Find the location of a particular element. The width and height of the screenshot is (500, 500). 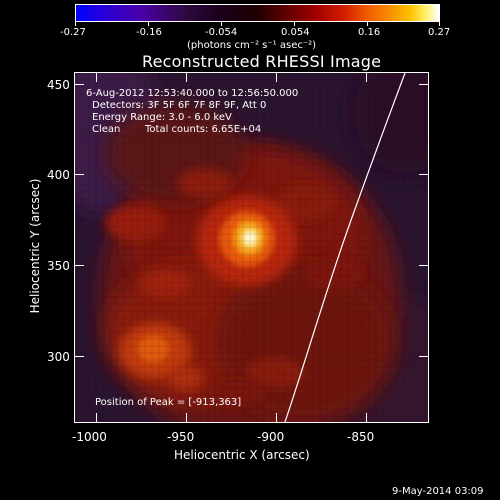

peak-position-label: Position of Peak = [-913,363] is located at coordinates (168, 402).